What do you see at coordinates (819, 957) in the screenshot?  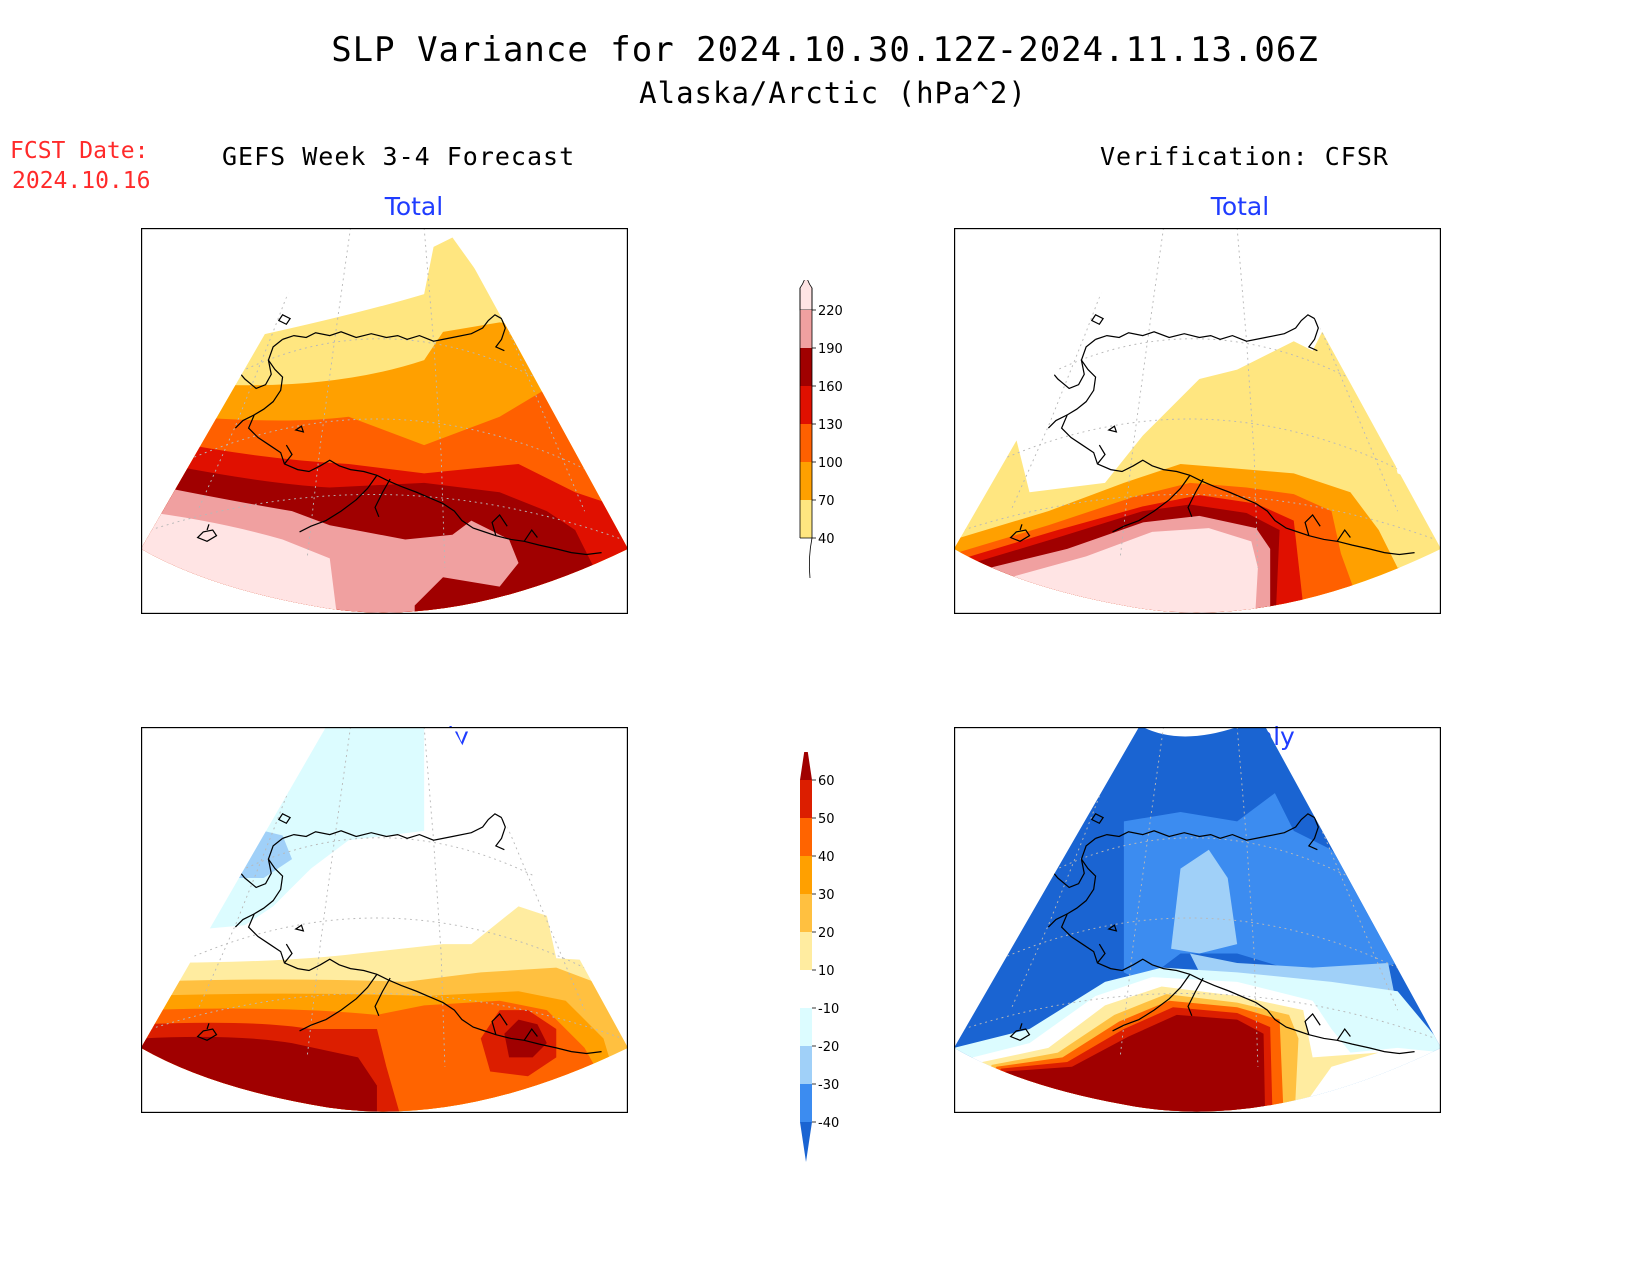 I see `anomaly-colorbar: -40 -30 -20 -10 10 20 30 40 50 60` at bounding box center [819, 957].